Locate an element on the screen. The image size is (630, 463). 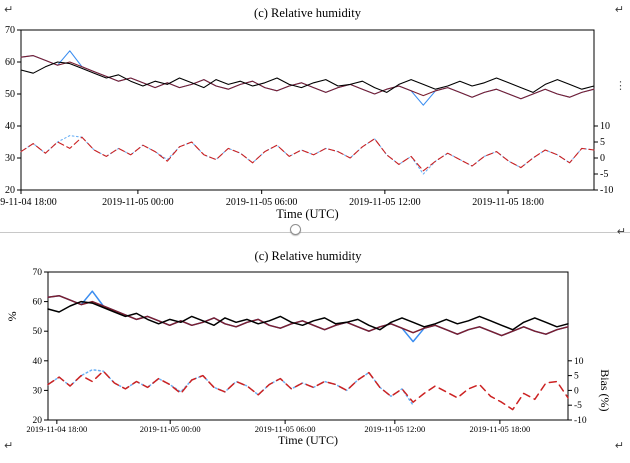
series-bias-blue-dotted is located at coordinates (307, 155).